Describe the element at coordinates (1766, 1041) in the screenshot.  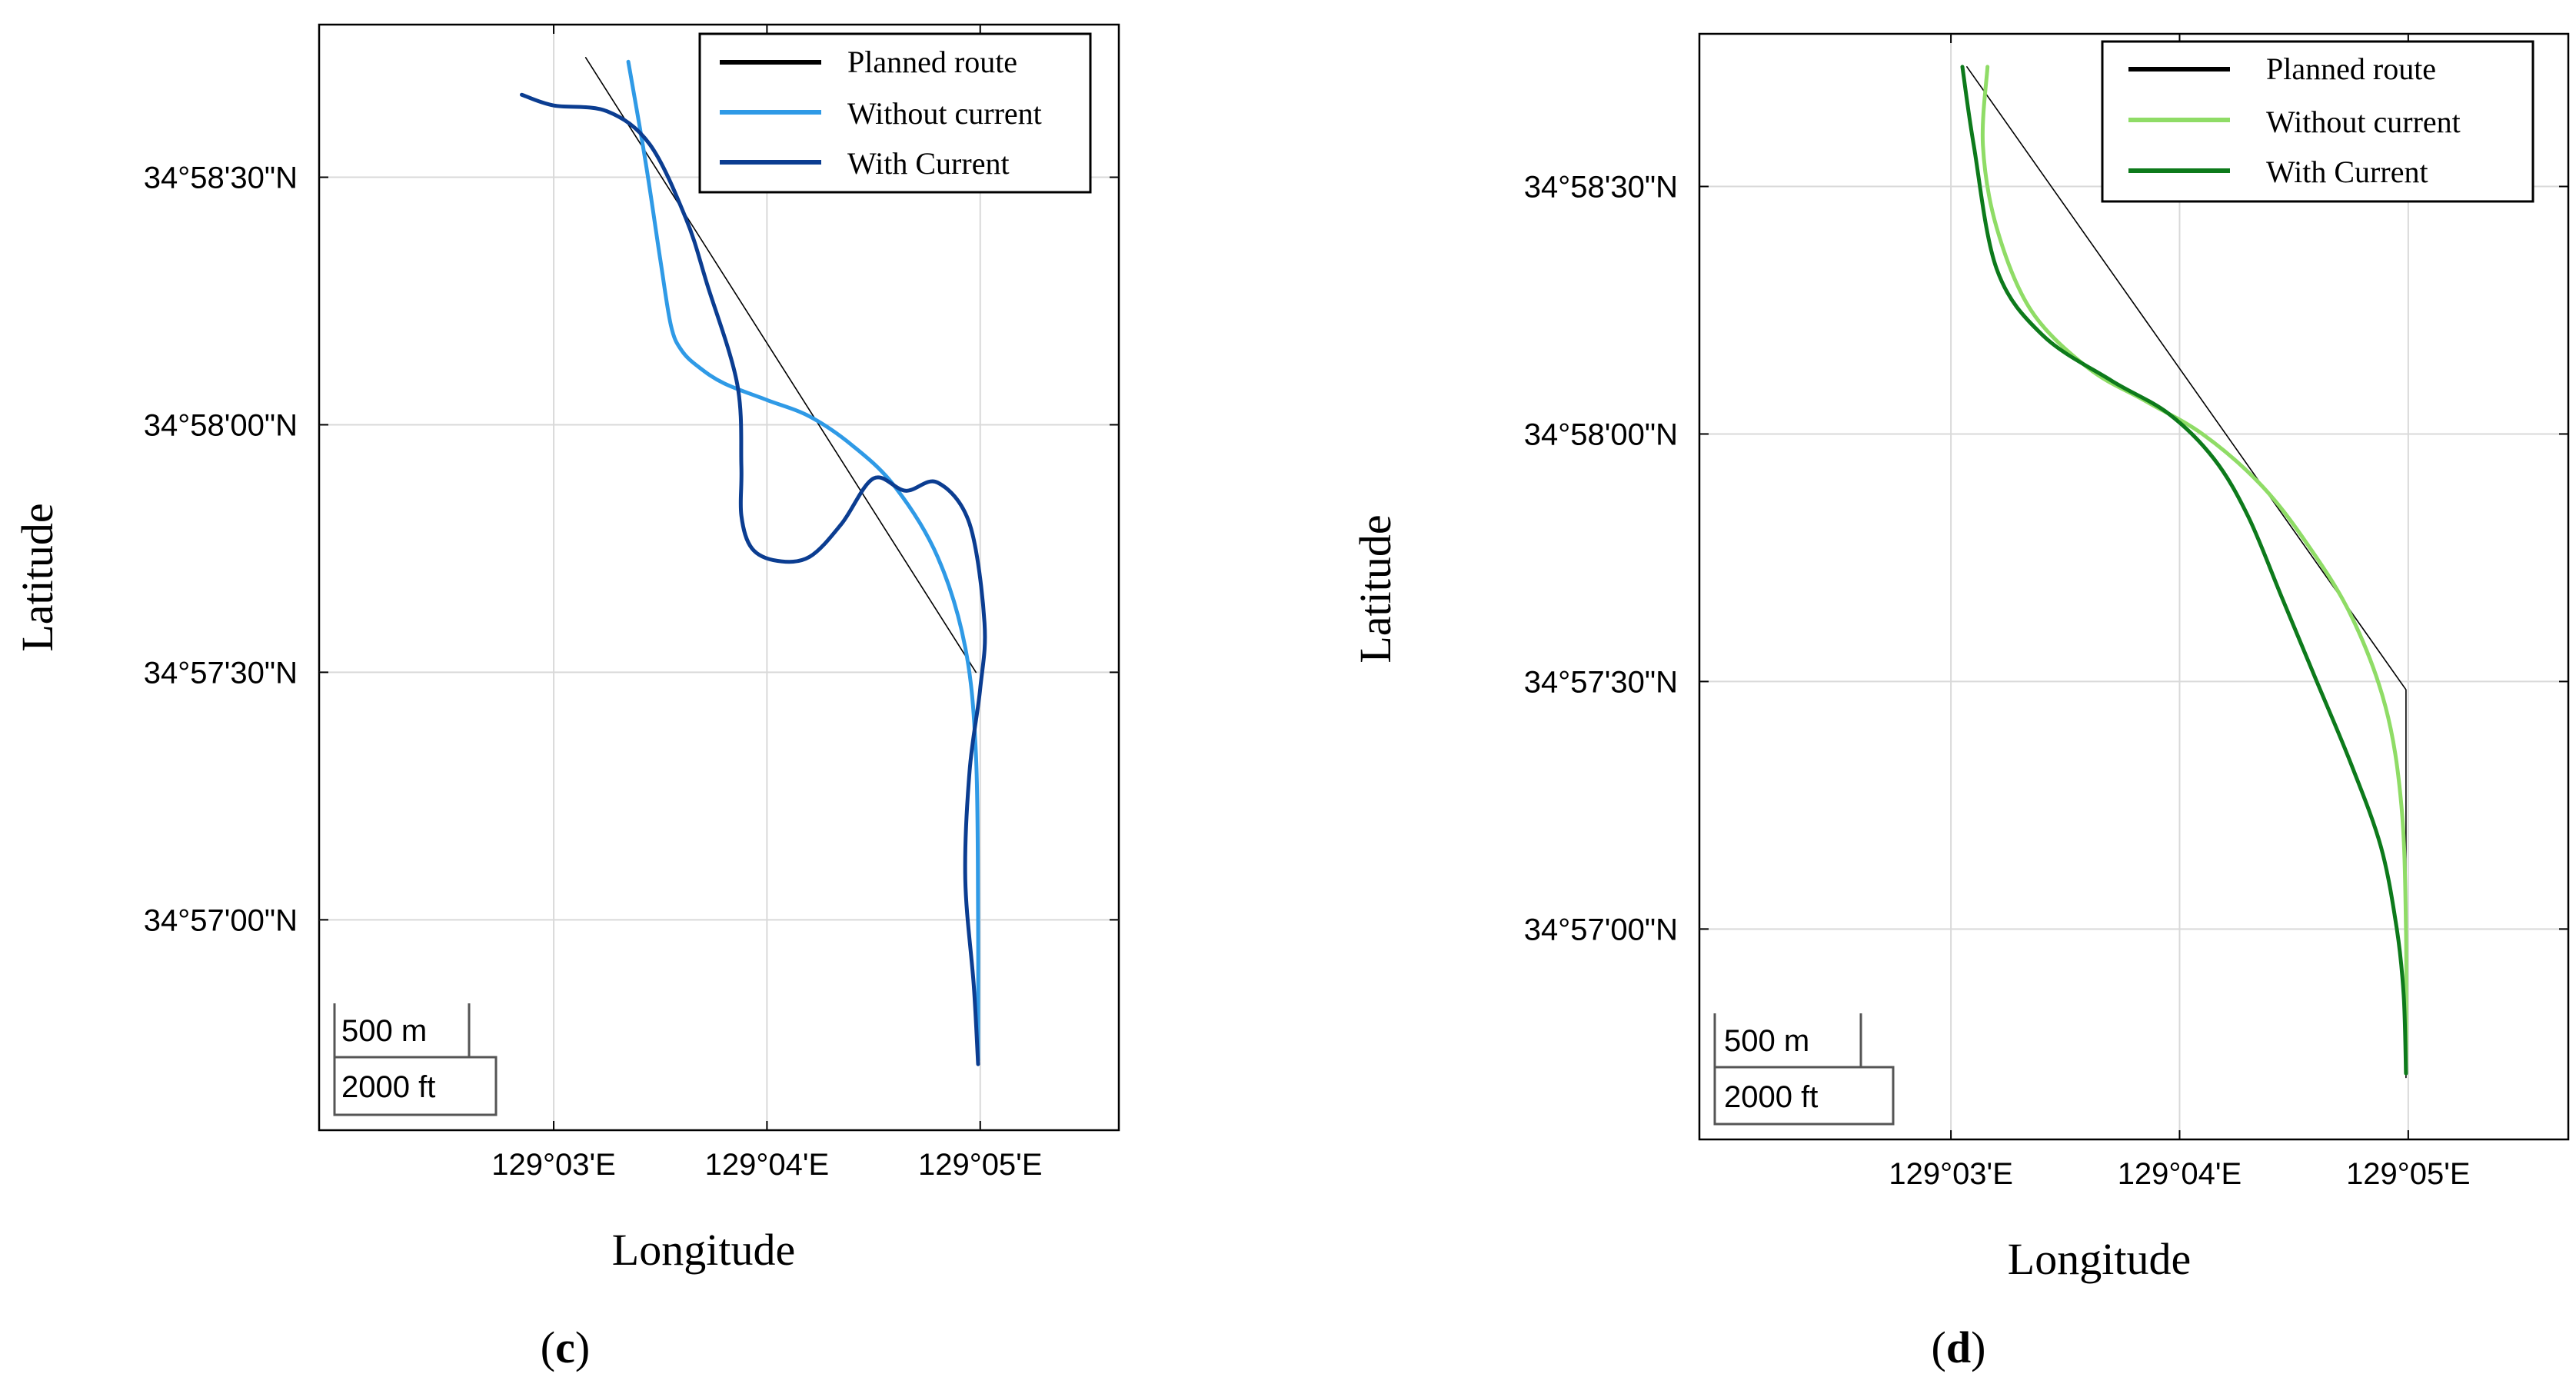
I see `scale-metric-d: 500 m` at that location.